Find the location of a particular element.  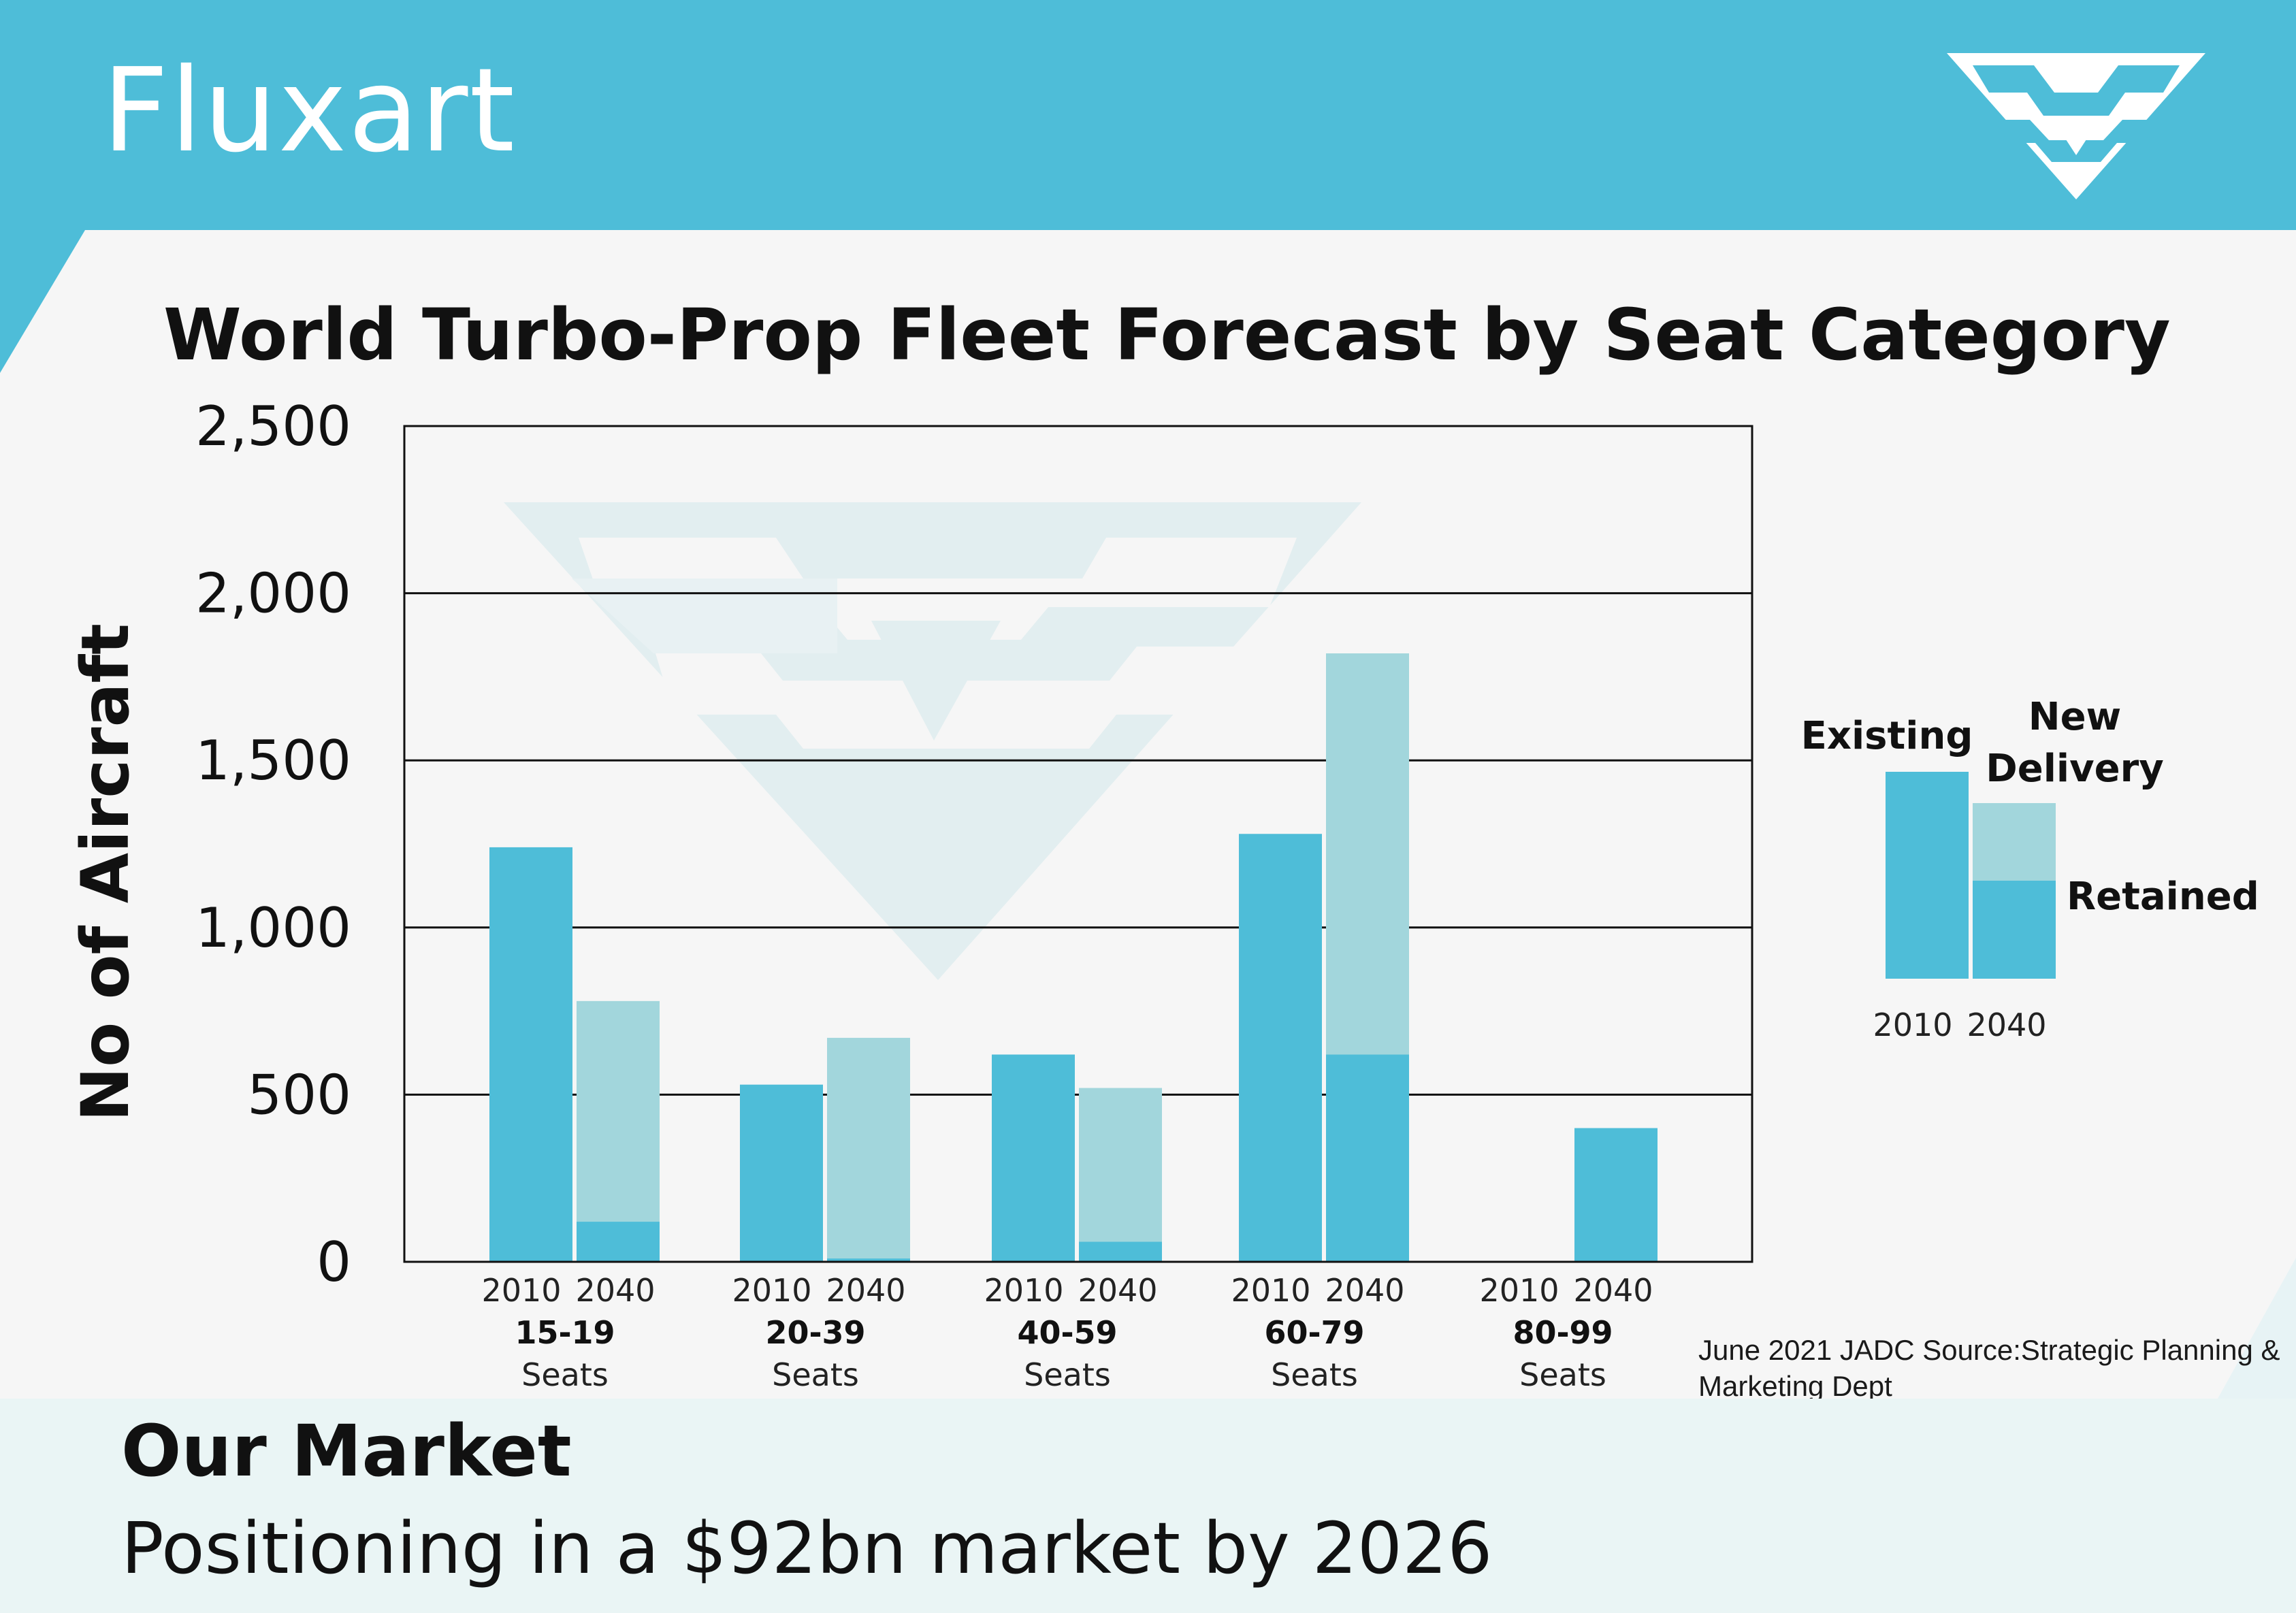

y-tick-label: 500 is located at coordinates (299, 1094).